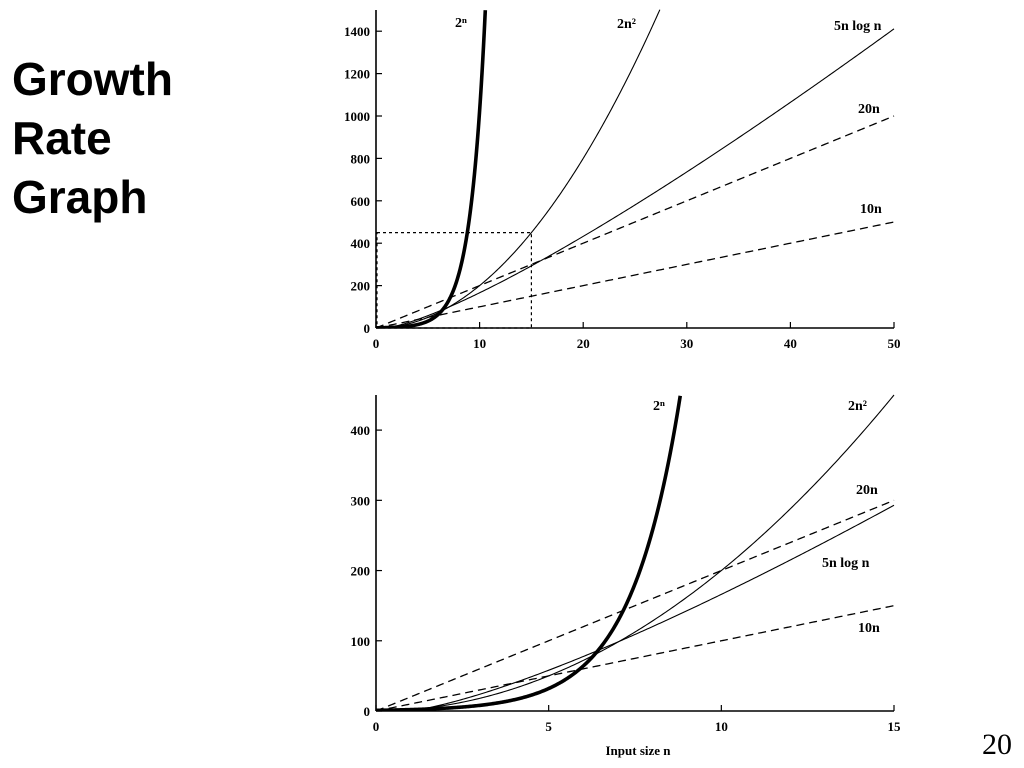 Image resolution: width=1024 pixels, height=768 pixels. Describe the element at coordinates (454, 280) in the screenshot. I see `zoom-region-box` at that location.